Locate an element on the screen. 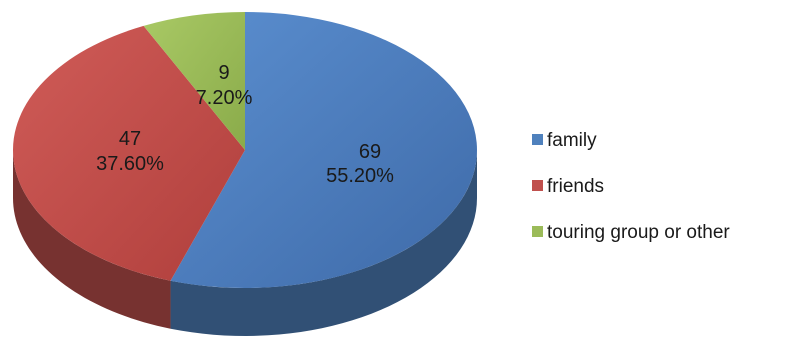  legend-label-family: family is located at coordinates (572, 140).